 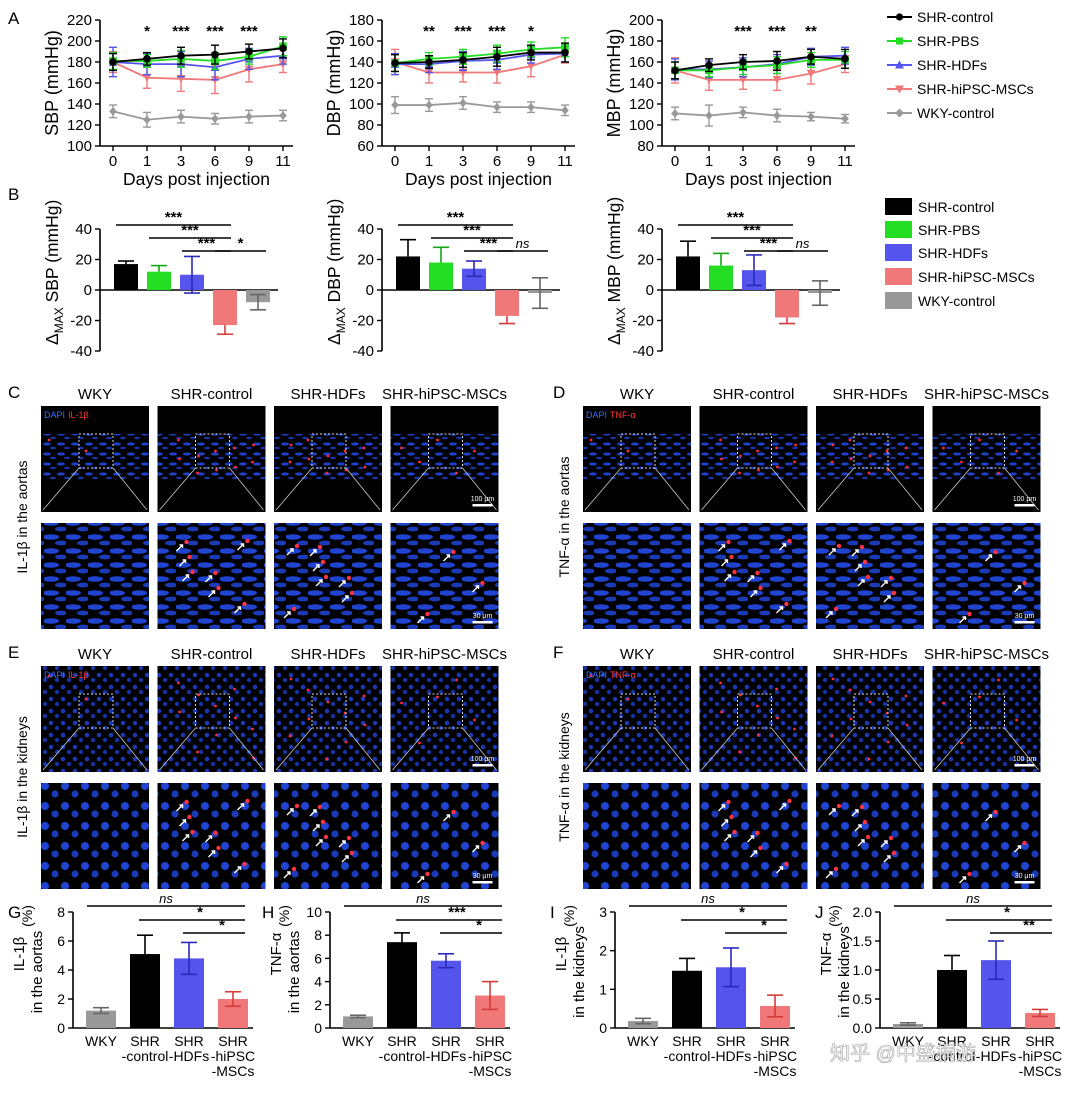 I want to click on y-tick-label: 120, so click(x=641, y=104).